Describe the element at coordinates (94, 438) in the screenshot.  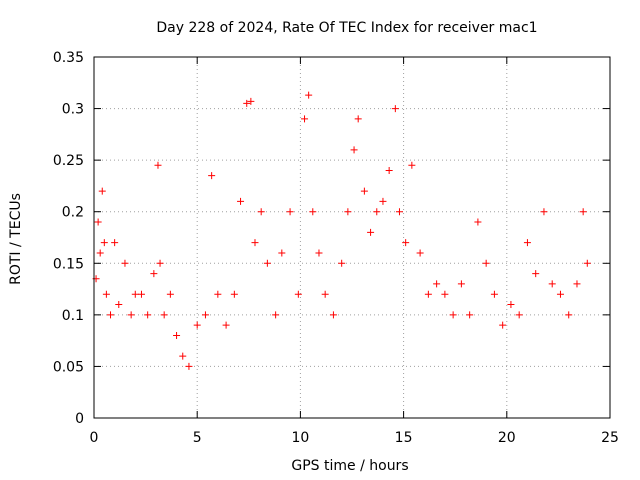
I see `x-tick-label: 0` at that location.